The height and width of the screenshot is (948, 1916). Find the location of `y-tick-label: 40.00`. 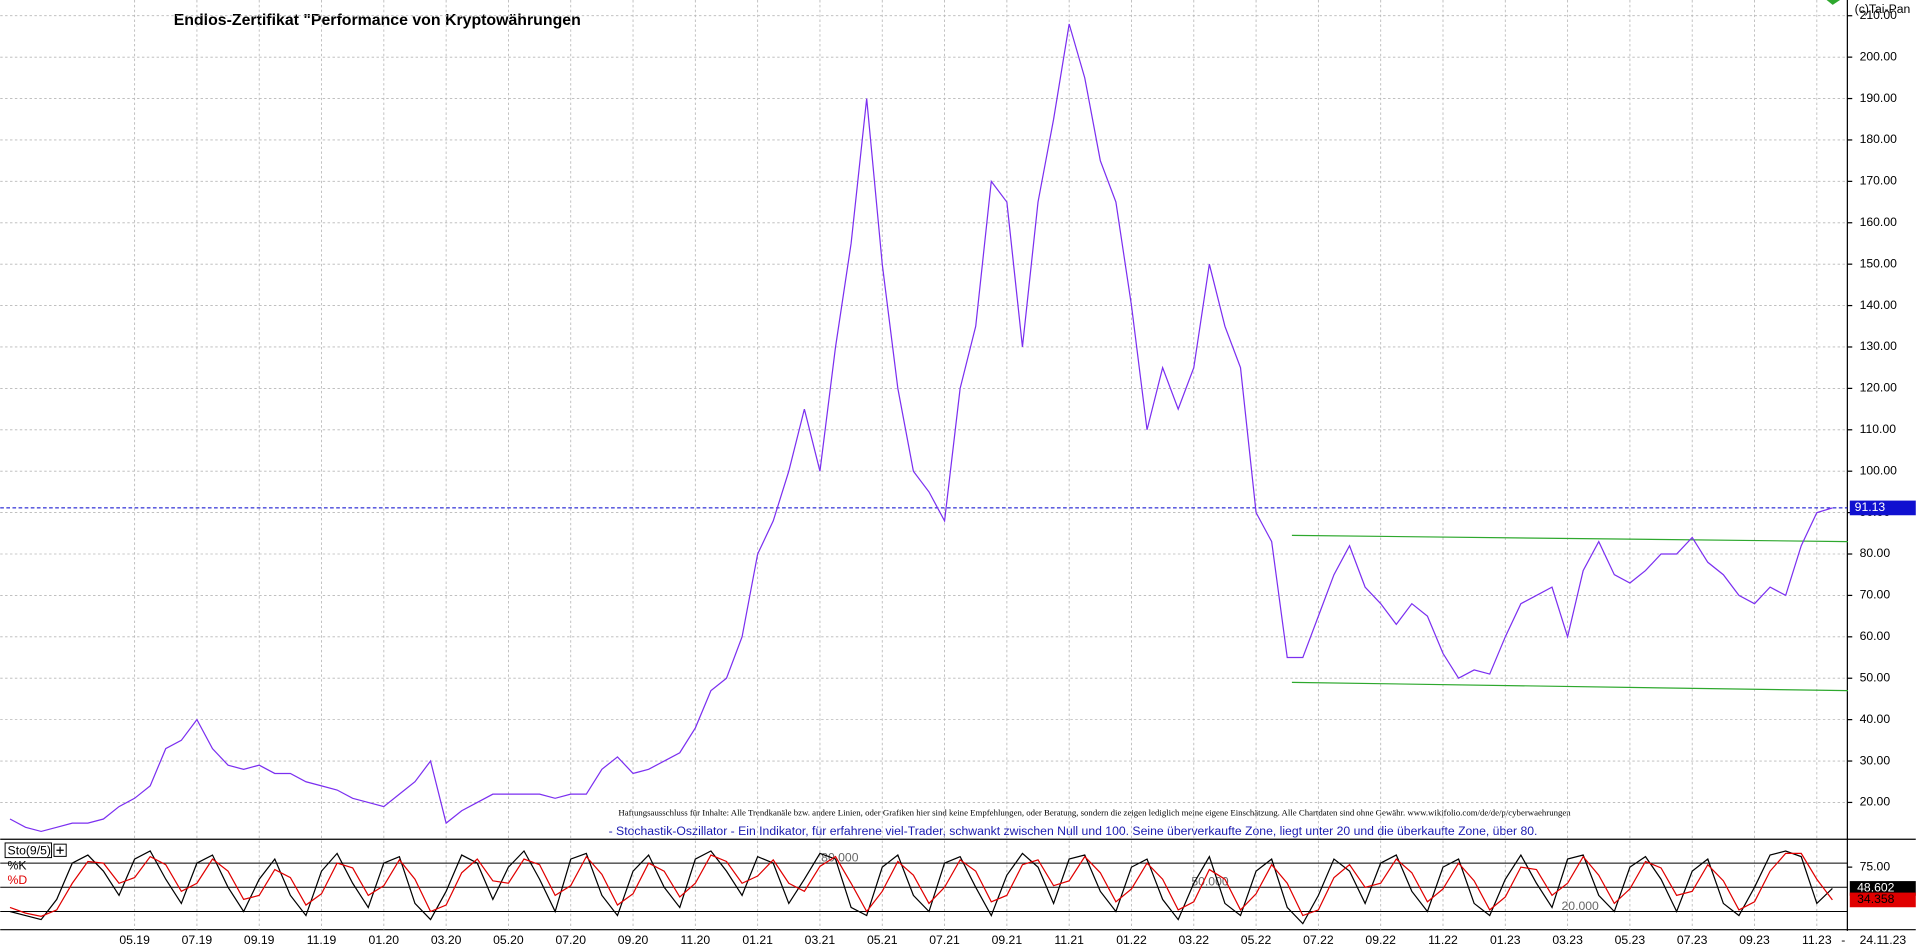

y-tick-label: 40.00 is located at coordinates (1875, 719).